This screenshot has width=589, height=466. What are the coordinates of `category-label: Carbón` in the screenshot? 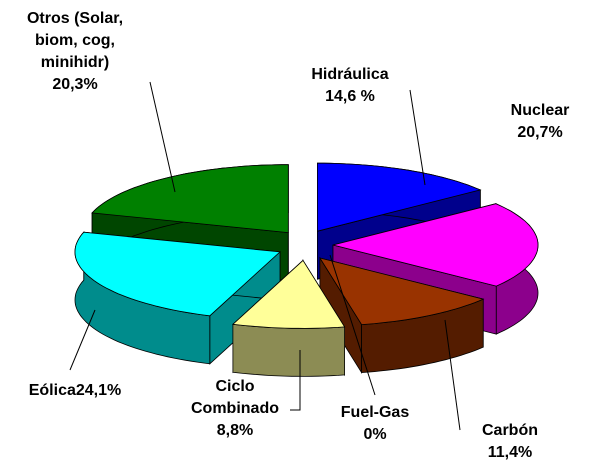 It's located at (510, 430).